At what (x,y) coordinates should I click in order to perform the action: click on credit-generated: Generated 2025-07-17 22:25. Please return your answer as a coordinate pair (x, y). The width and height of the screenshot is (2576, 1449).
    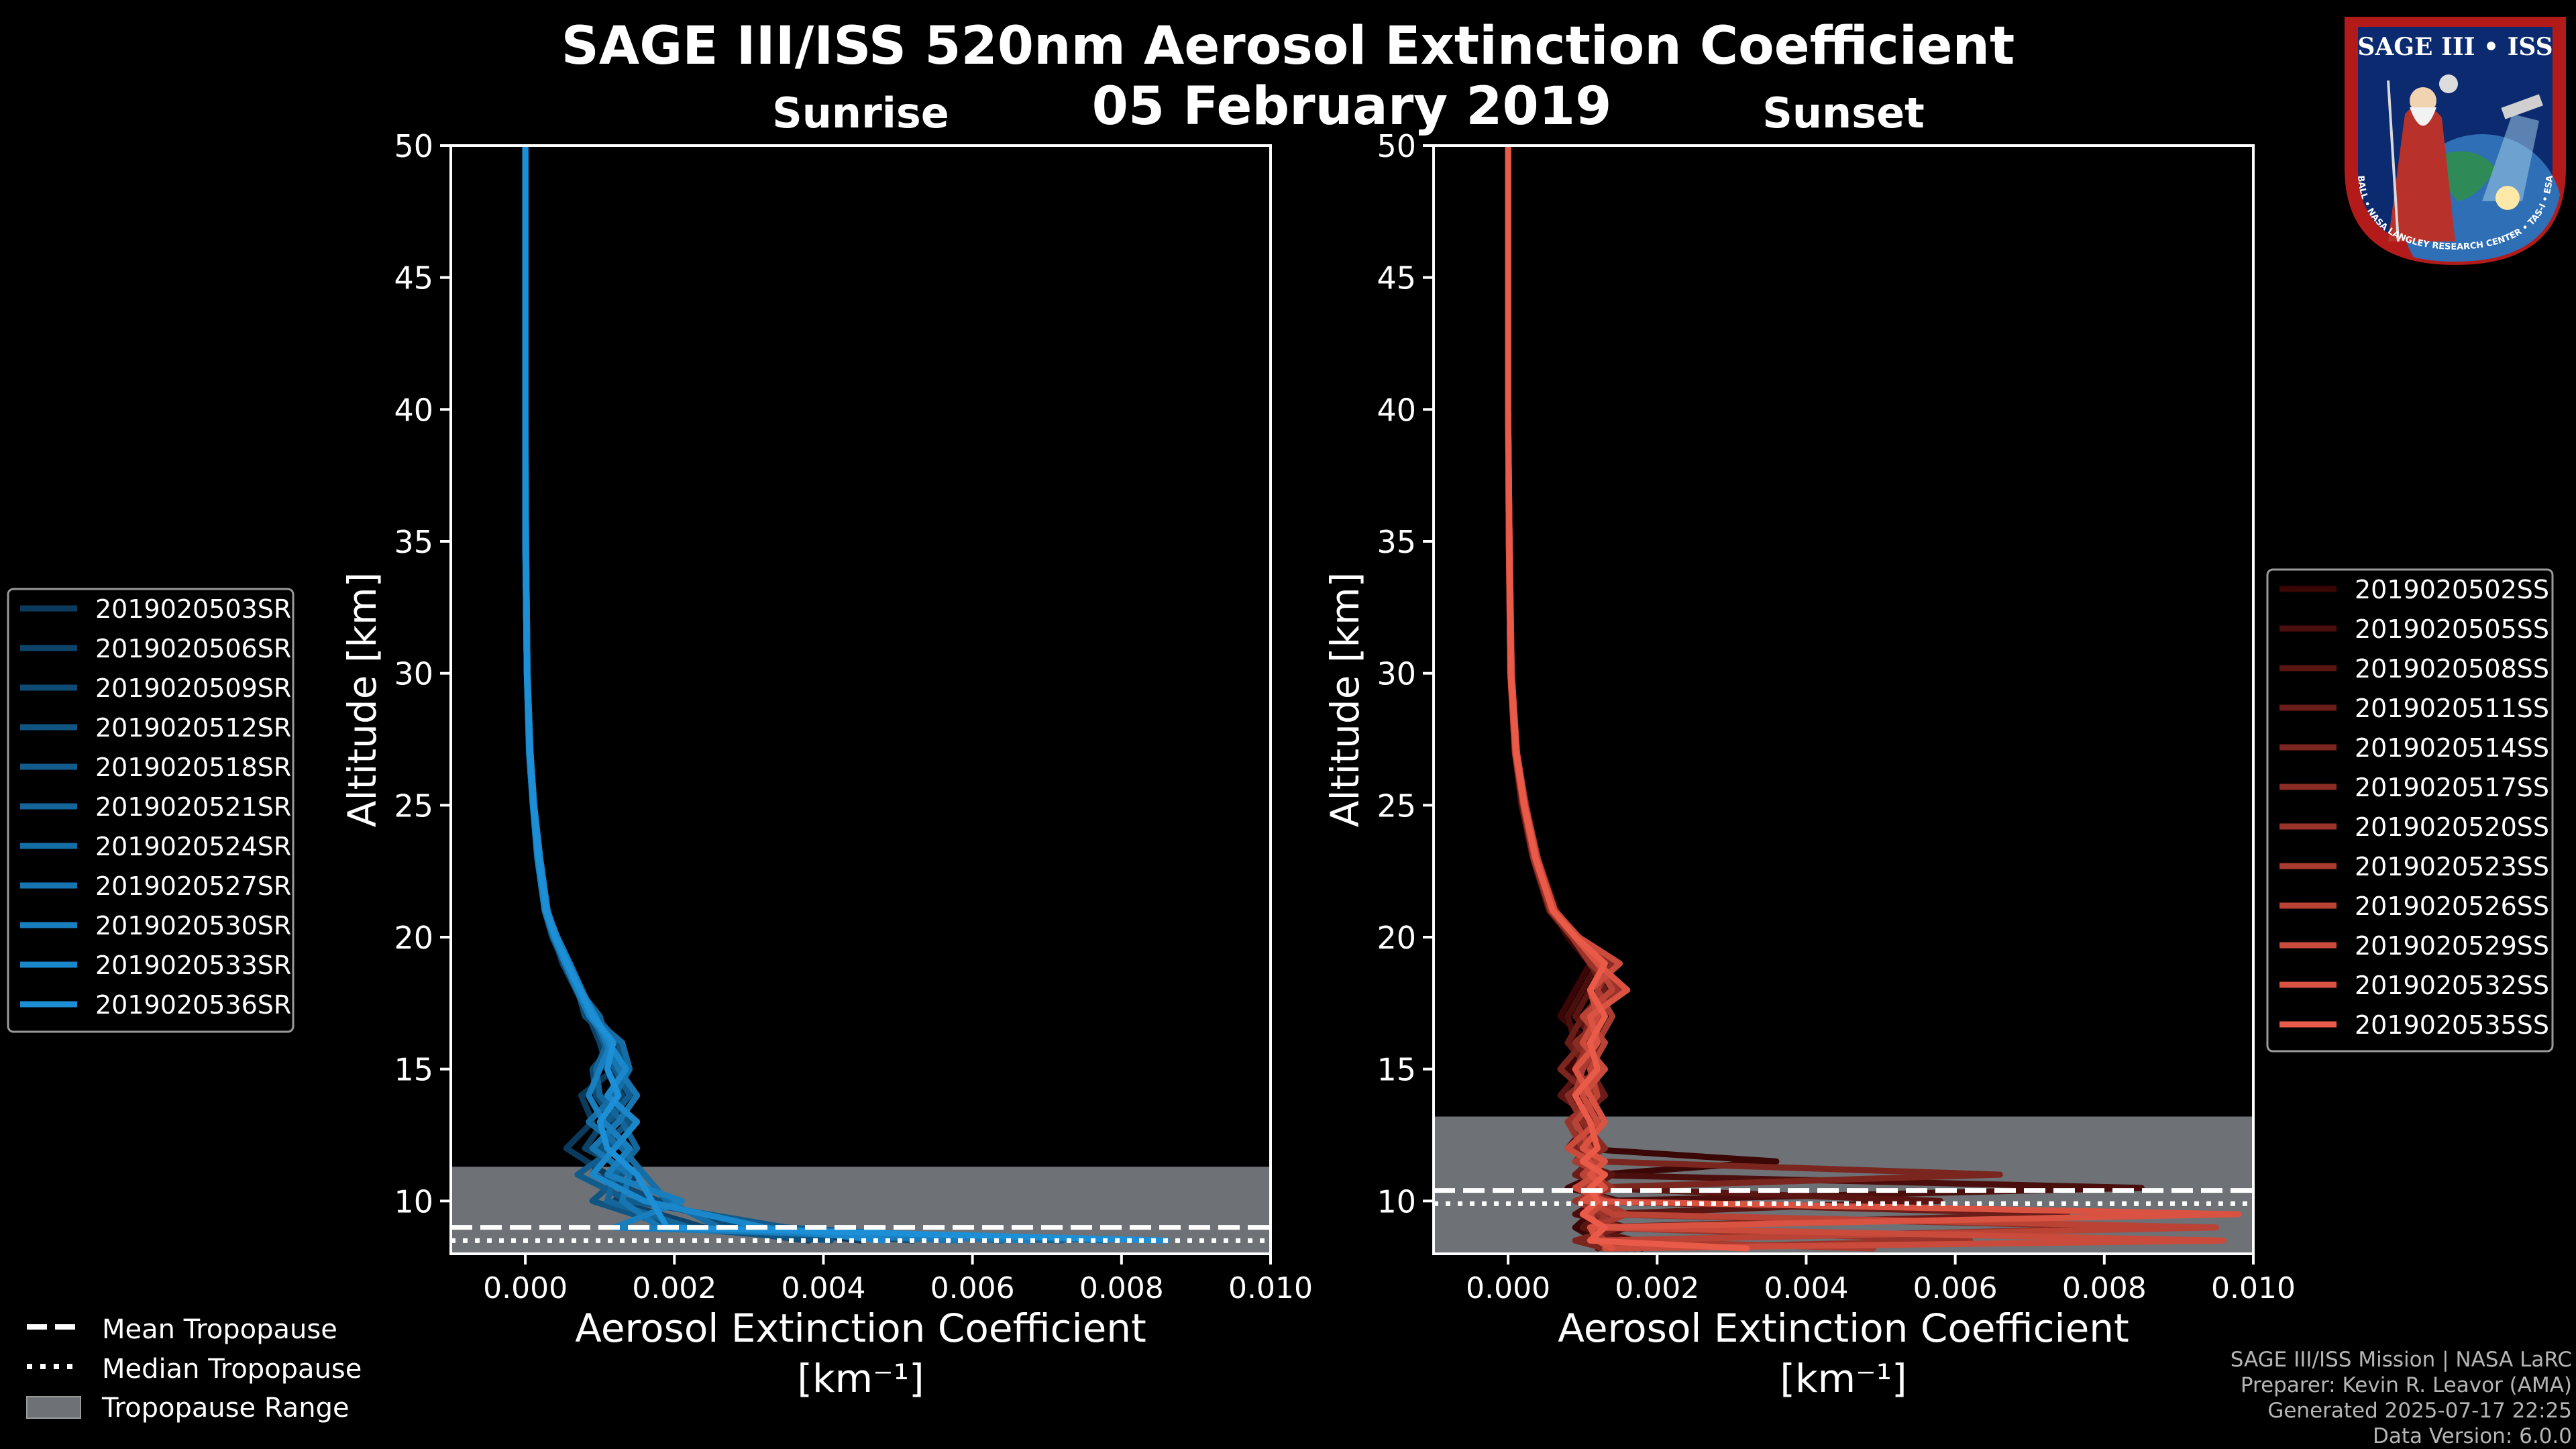
    Looking at the image, I should click on (2419, 1411).